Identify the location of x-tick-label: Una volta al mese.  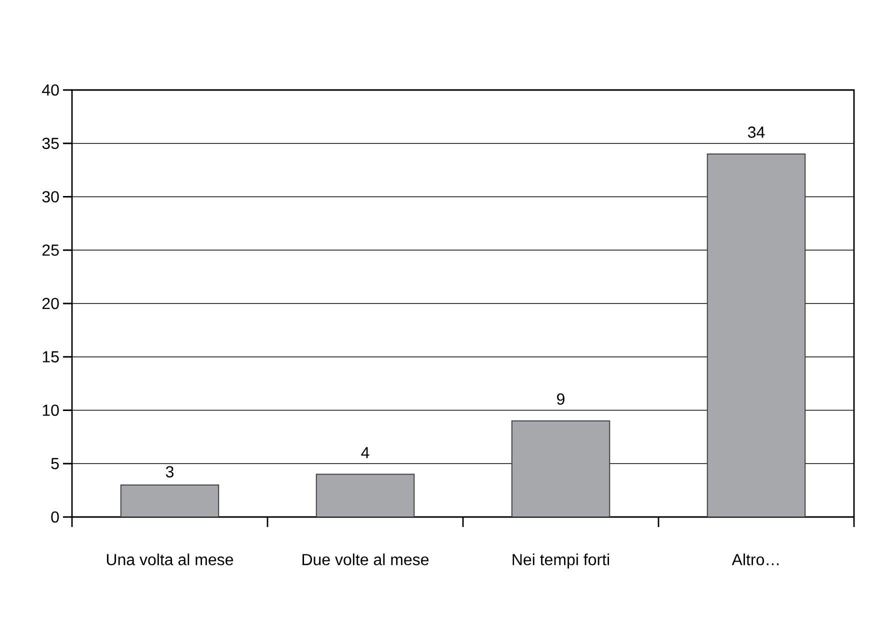
(170, 560).